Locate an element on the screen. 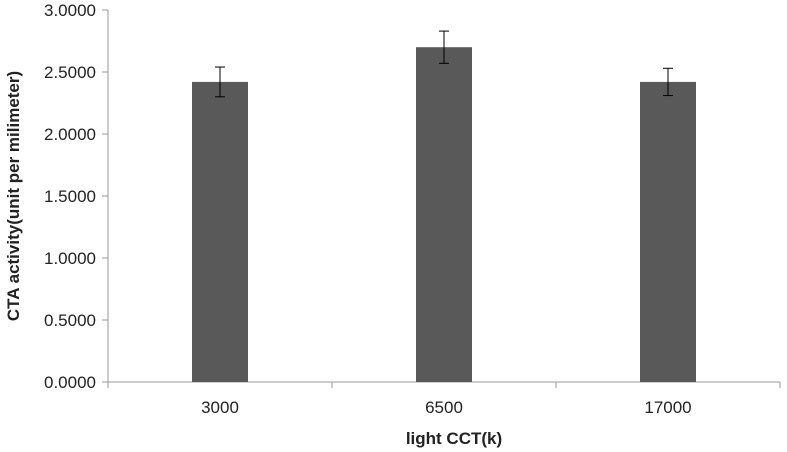 This screenshot has height=452, width=787. y-tick-label: 1.0000 is located at coordinates (70, 258).